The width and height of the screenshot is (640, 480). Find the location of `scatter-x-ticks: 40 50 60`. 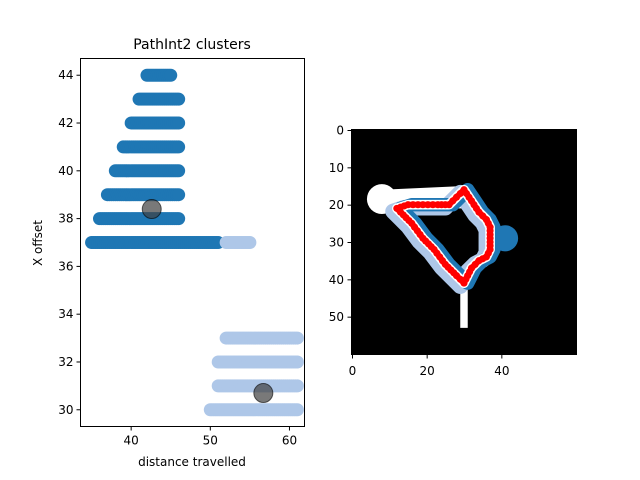

scatter-x-ticks: 40 50 60 is located at coordinates (210, 437).